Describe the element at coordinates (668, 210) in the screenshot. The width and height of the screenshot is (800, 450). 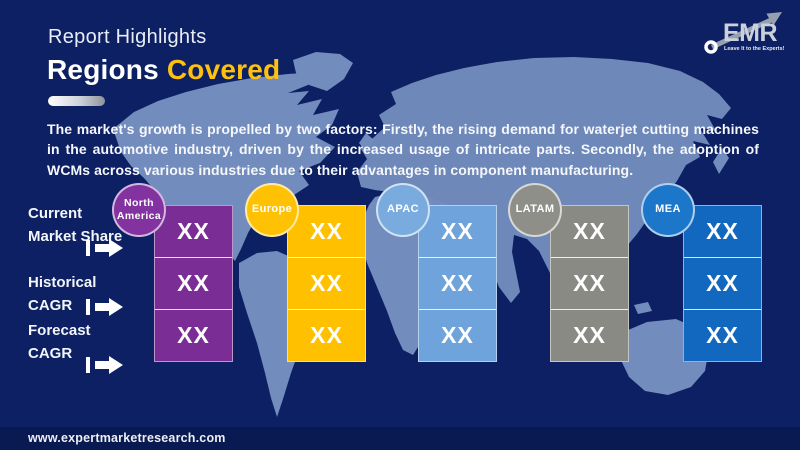
I see `region-badge: MEA` at that location.